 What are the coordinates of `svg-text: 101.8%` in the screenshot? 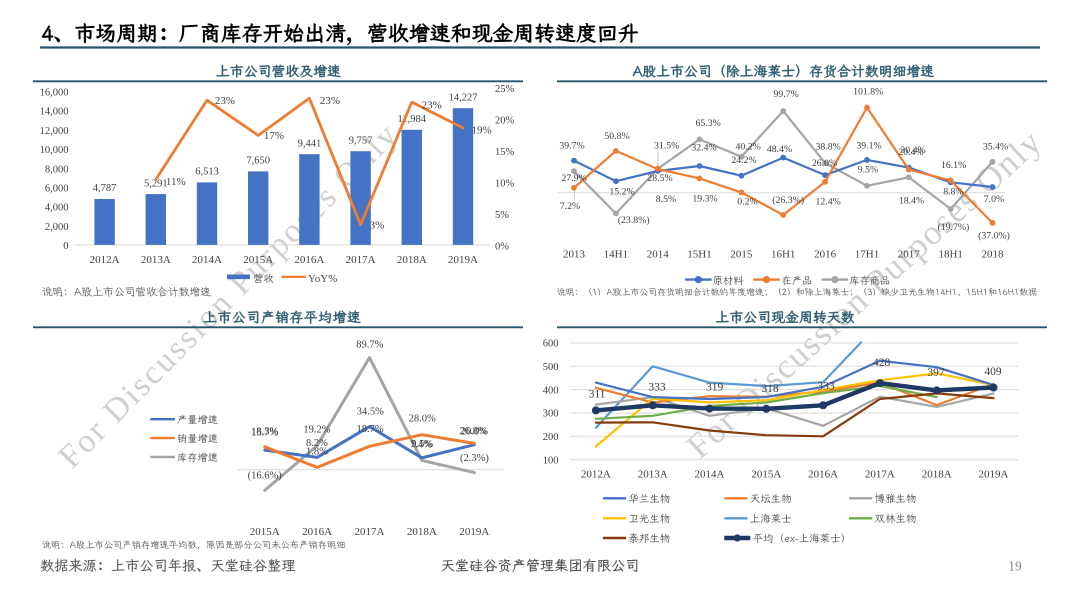 It's located at (868, 92).